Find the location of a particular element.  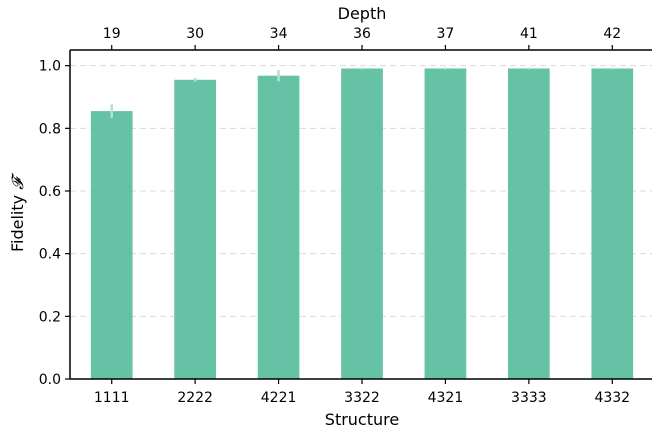

top-axis-title: Depth is located at coordinates (362, 13).